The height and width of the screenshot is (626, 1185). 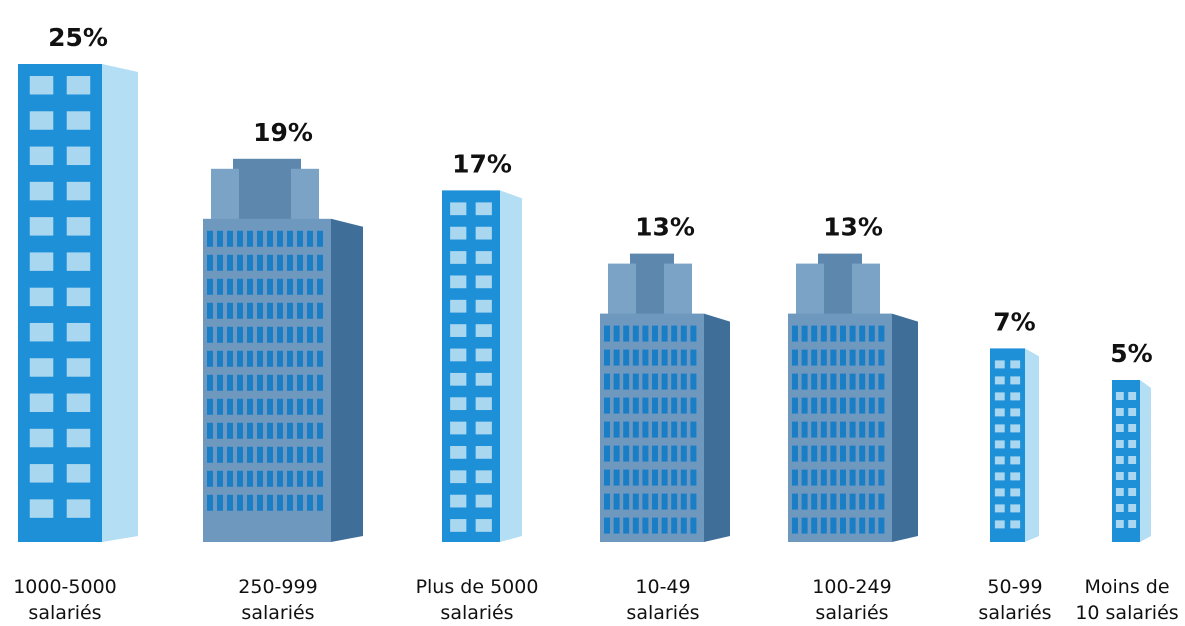 What do you see at coordinates (1131, 353) in the screenshot?
I see `value-label: 5%` at bounding box center [1131, 353].